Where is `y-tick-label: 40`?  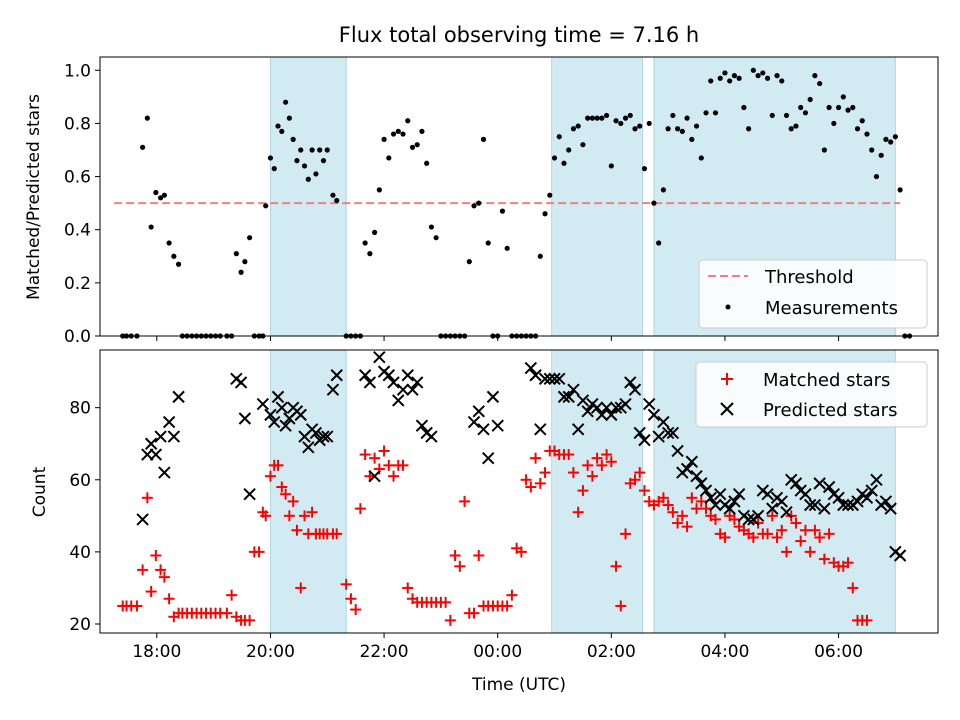
y-tick-label: 40 is located at coordinates (80, 553).